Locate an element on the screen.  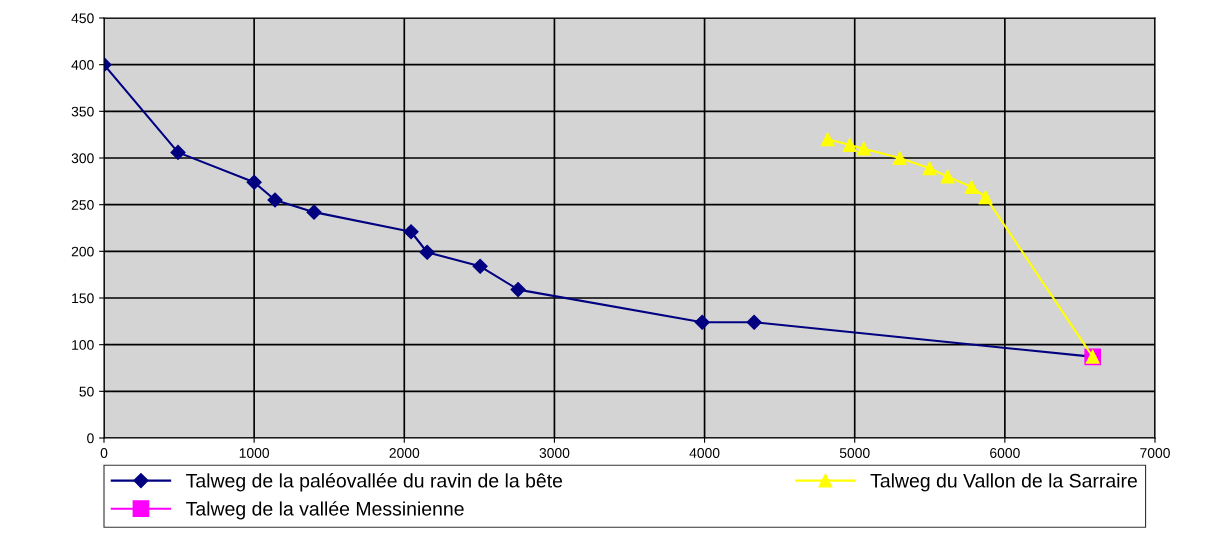
x-tick-label: 1000 is located at coordinates (254, 453).